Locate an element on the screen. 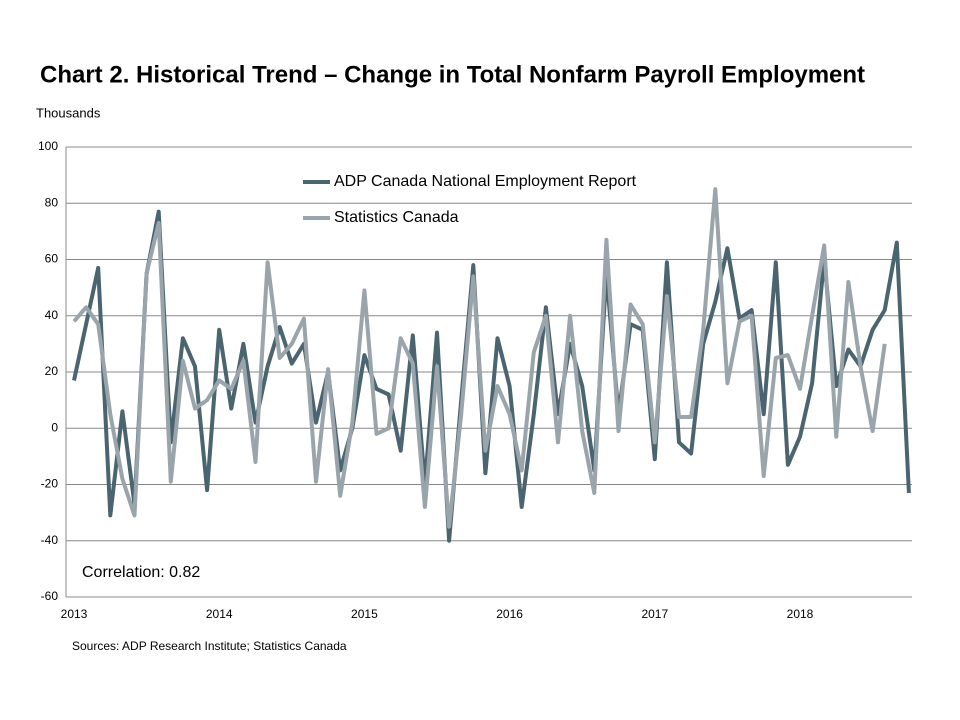 The width and height of the screenshot is (960, 720). y-tick-label: 80 is located at coordinates (52, 202).